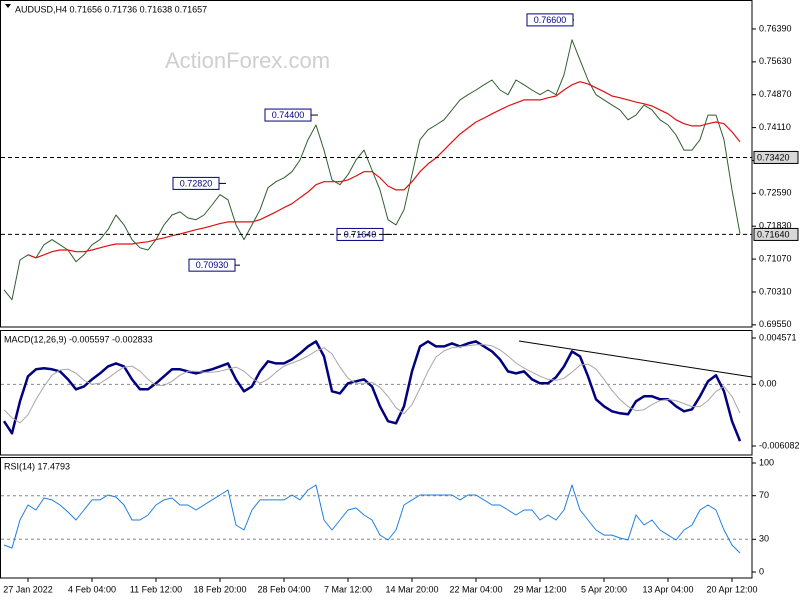 Image resolution: width=800 pixels, height=600 pixels. What do you see at coordinates (764, 539) in the screenshot?
I see `y-tick-label: 30` at bounding box center [764, 539].